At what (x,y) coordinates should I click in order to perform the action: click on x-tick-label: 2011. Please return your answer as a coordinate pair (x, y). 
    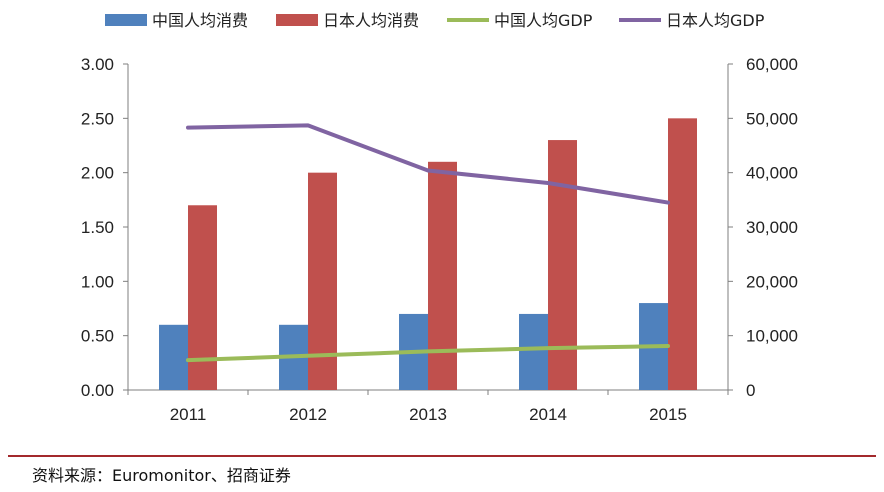
    Looking at the image, I should click on (188, 414).